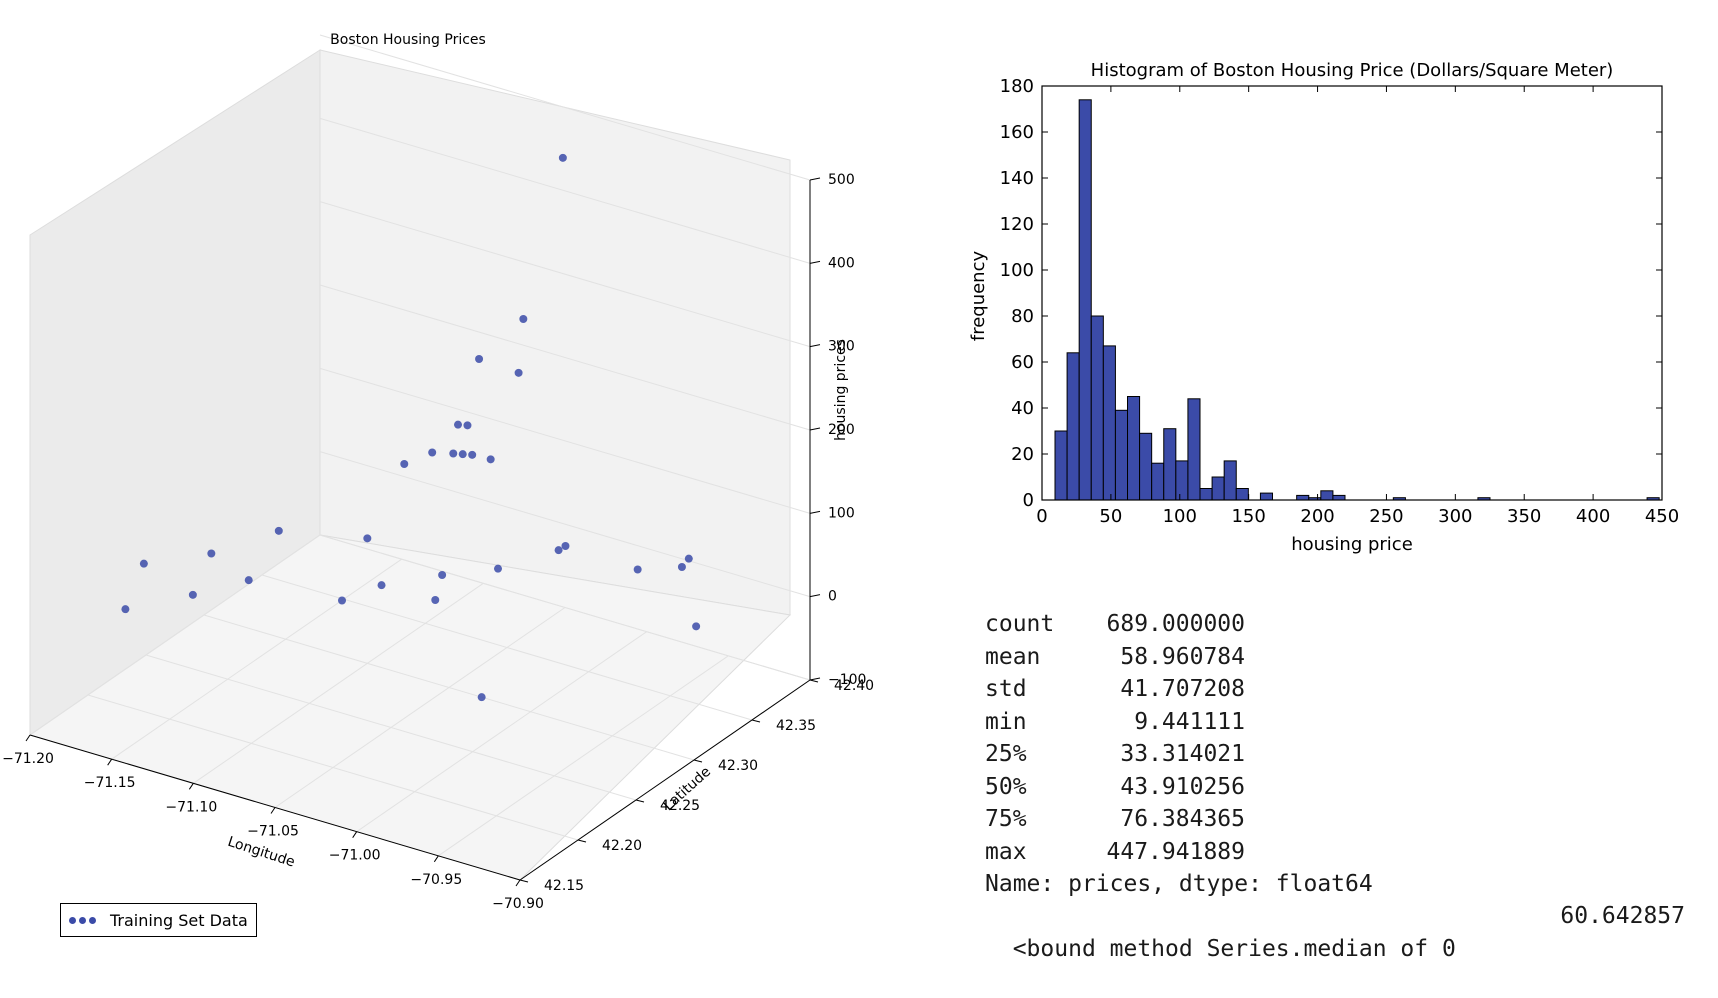 This screenshot has width=1718, height=998. What do you see at coordinates (82, 920) in the screenshot?
I see `legend-marker` at bounding box center [82, 920].